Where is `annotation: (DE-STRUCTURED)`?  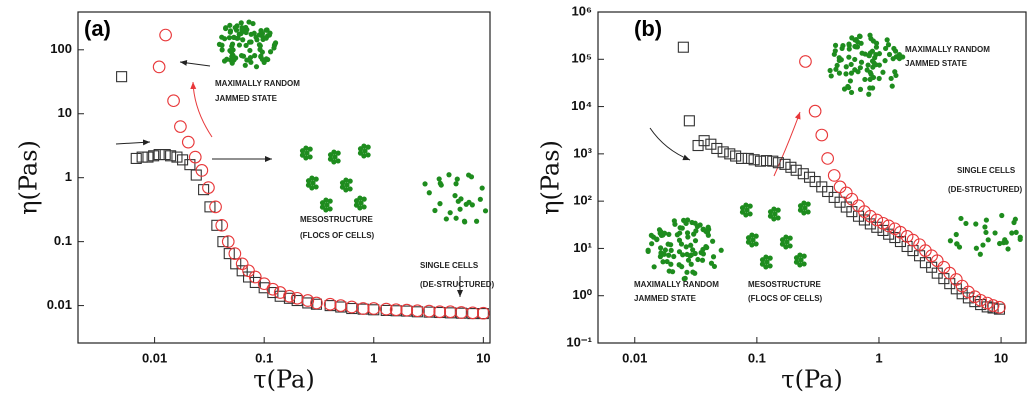 annotation: (DE-STRUCTURED) is located at coordinates (985, 189).